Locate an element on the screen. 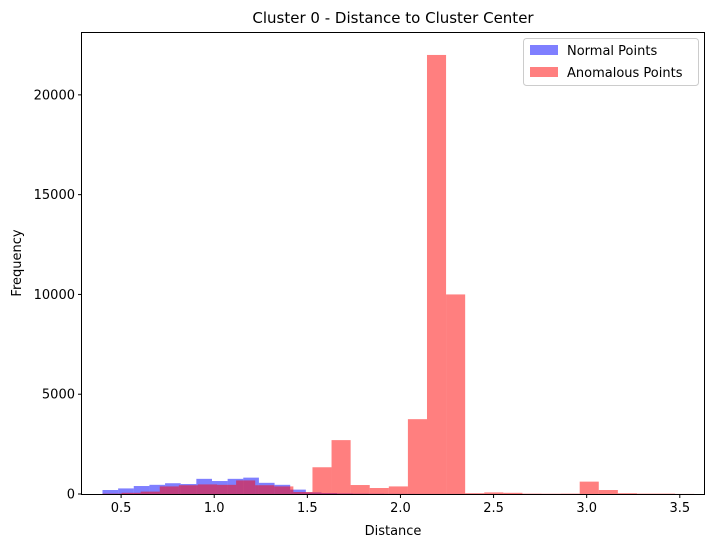  legend-box is located at coordinates (611, 62).